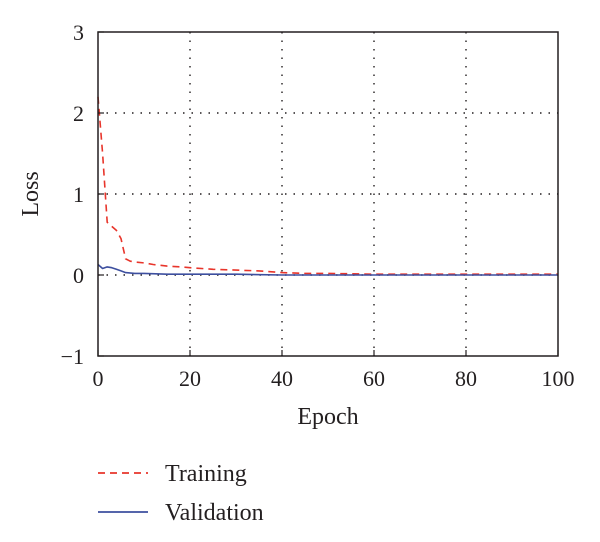 This screenshot has width=600, height=542. What do you see at coordinates (374, 378) in the screenshot?
I see `x-tick-label: 60` at bounding box center [374, 378].